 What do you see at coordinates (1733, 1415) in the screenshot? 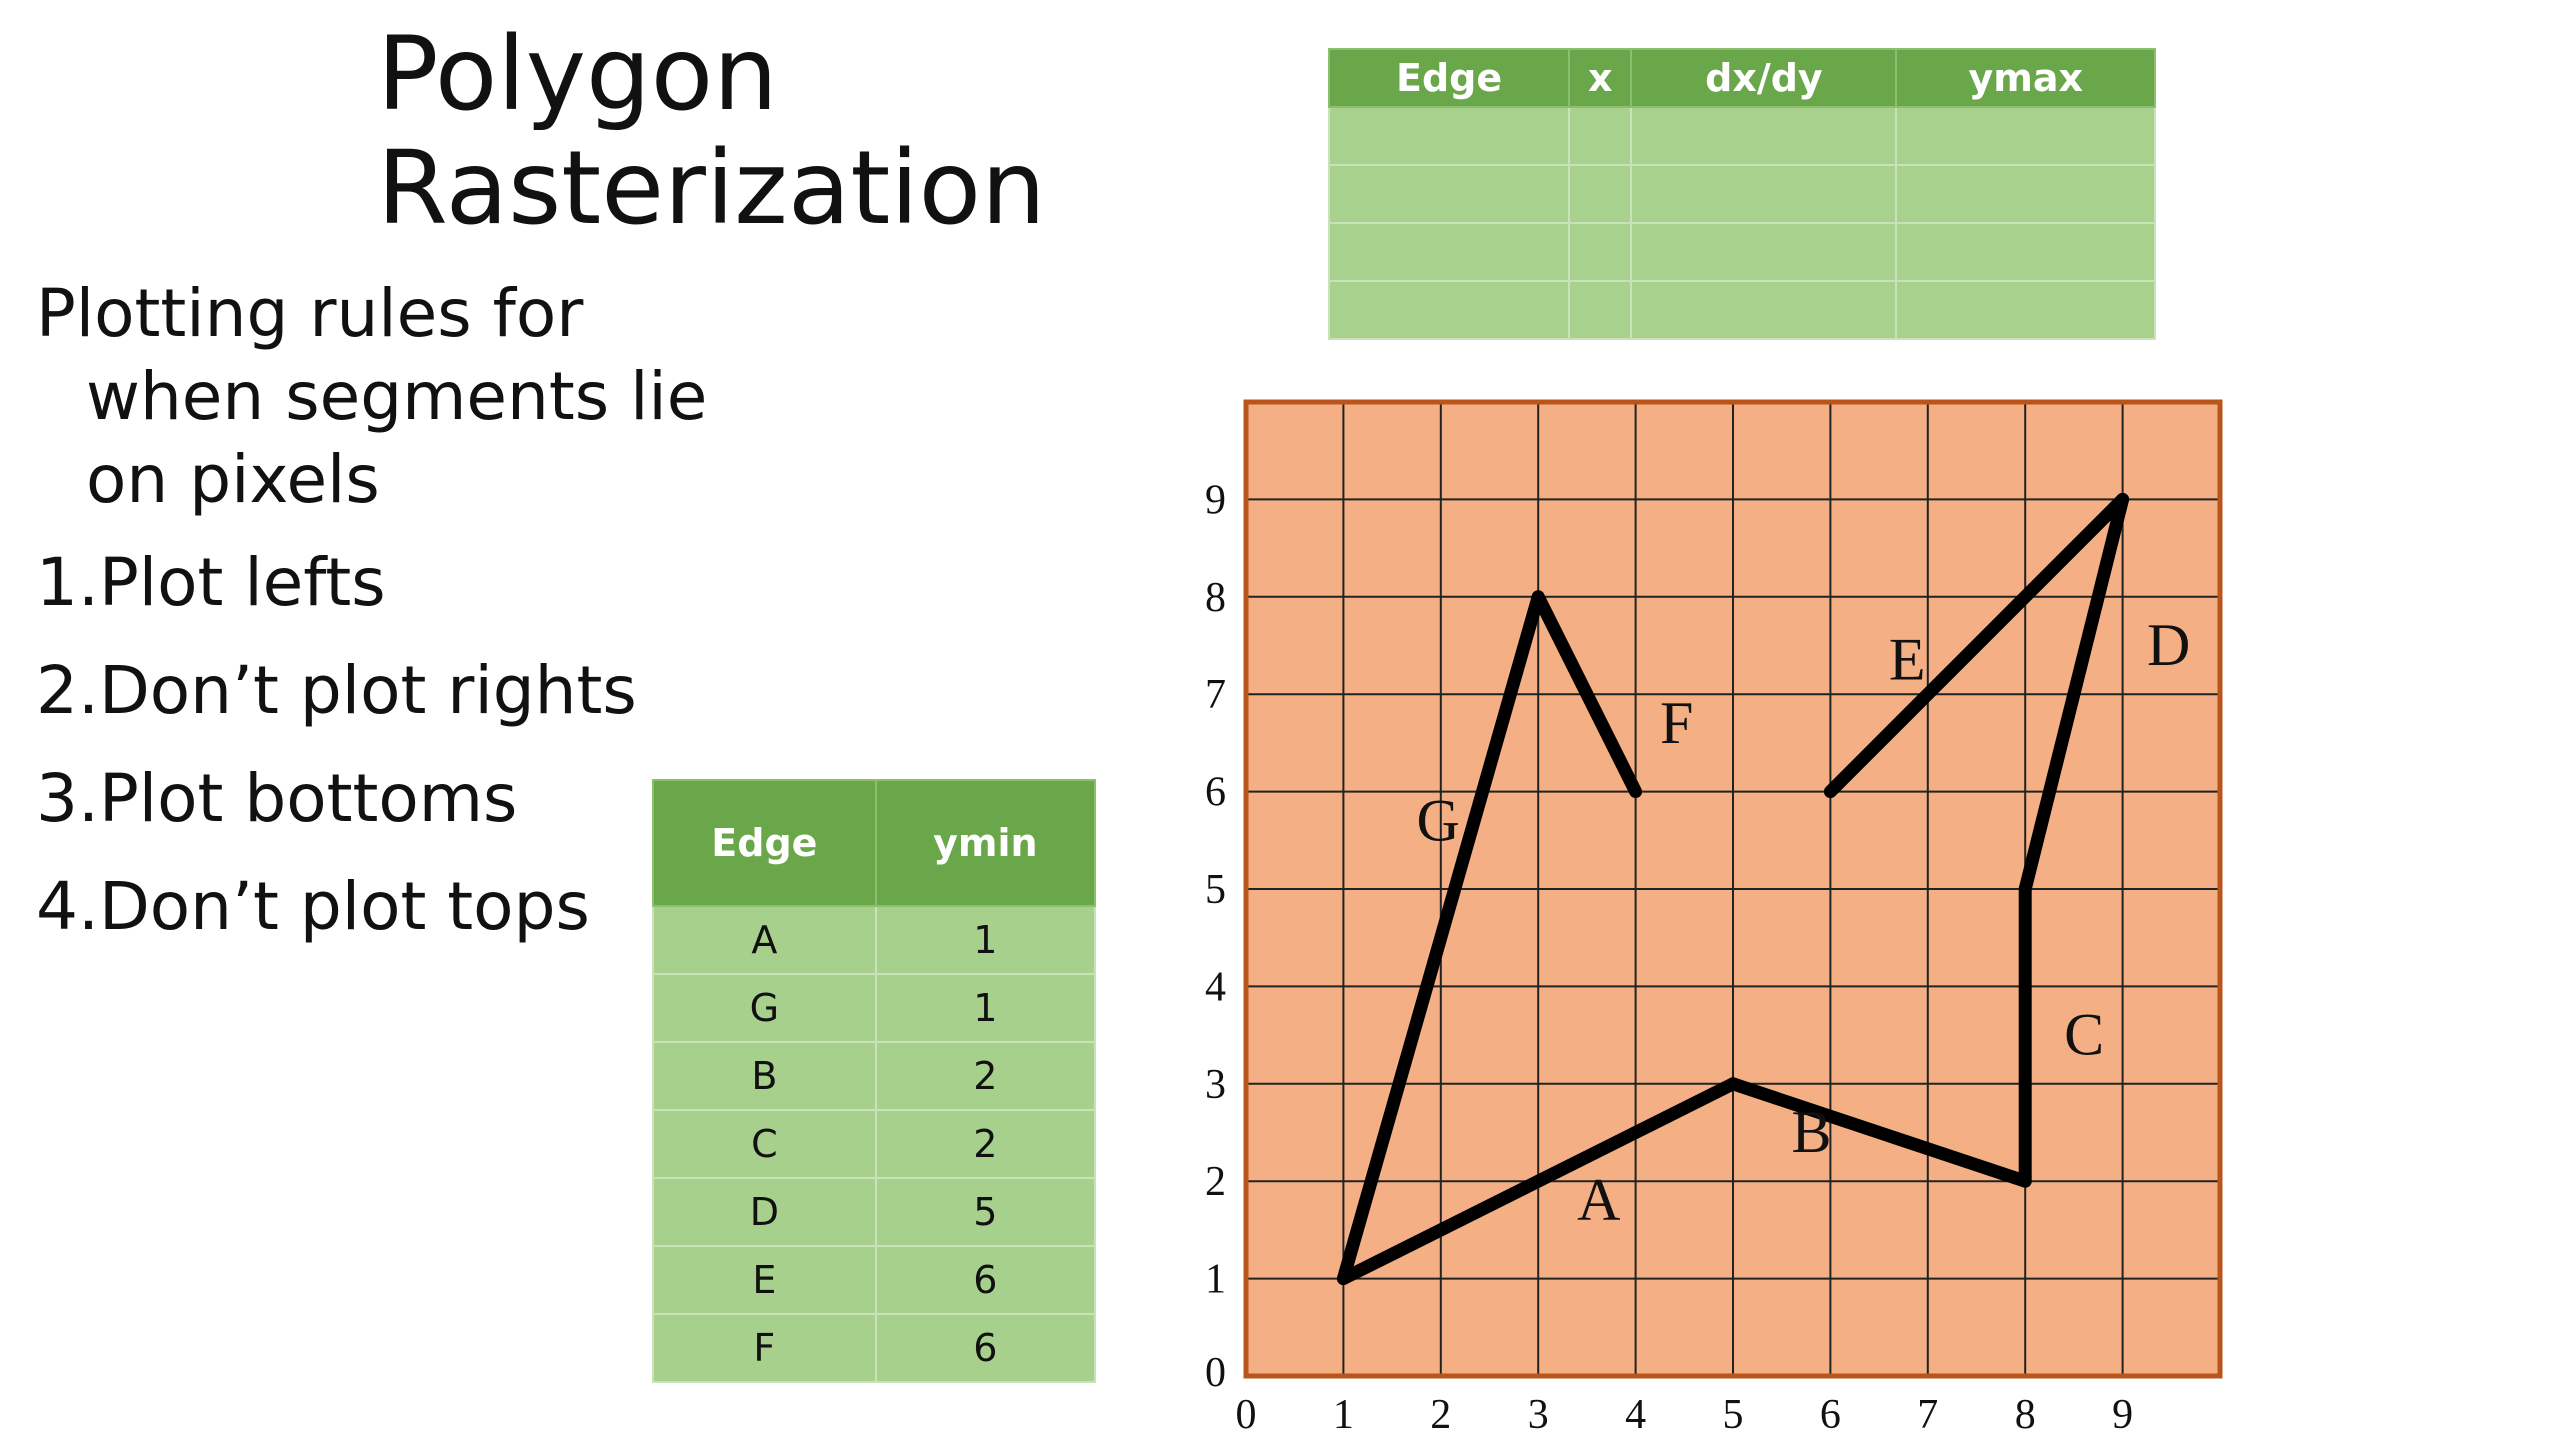
I see `x-tick-label: 5` at bounding box center [1733, 1415].